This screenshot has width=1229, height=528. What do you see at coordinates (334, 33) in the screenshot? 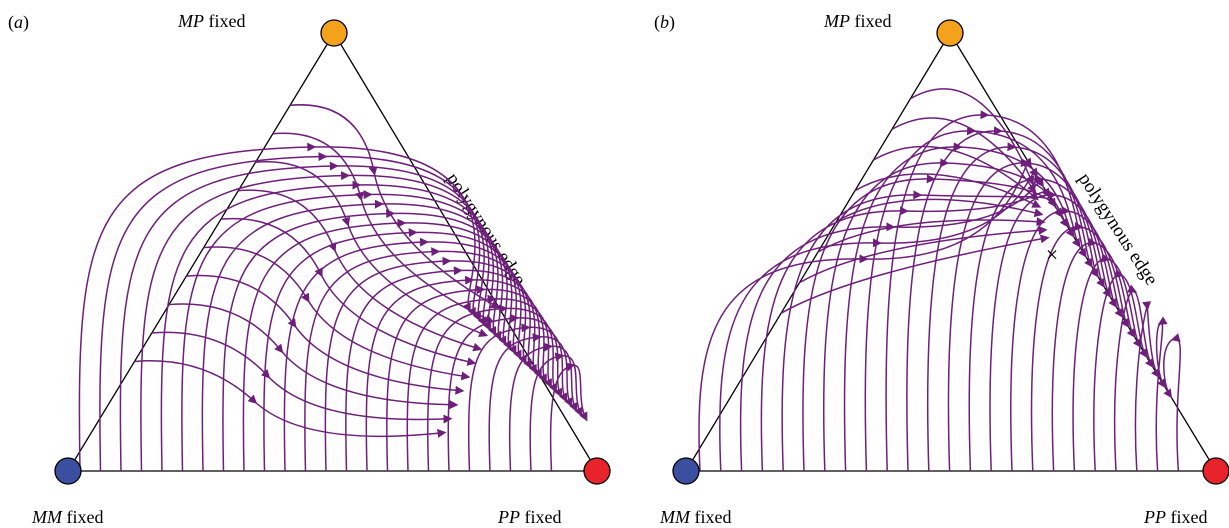
I see `panel-a-mp-vertex-dot` at bounding box center [334, 33].